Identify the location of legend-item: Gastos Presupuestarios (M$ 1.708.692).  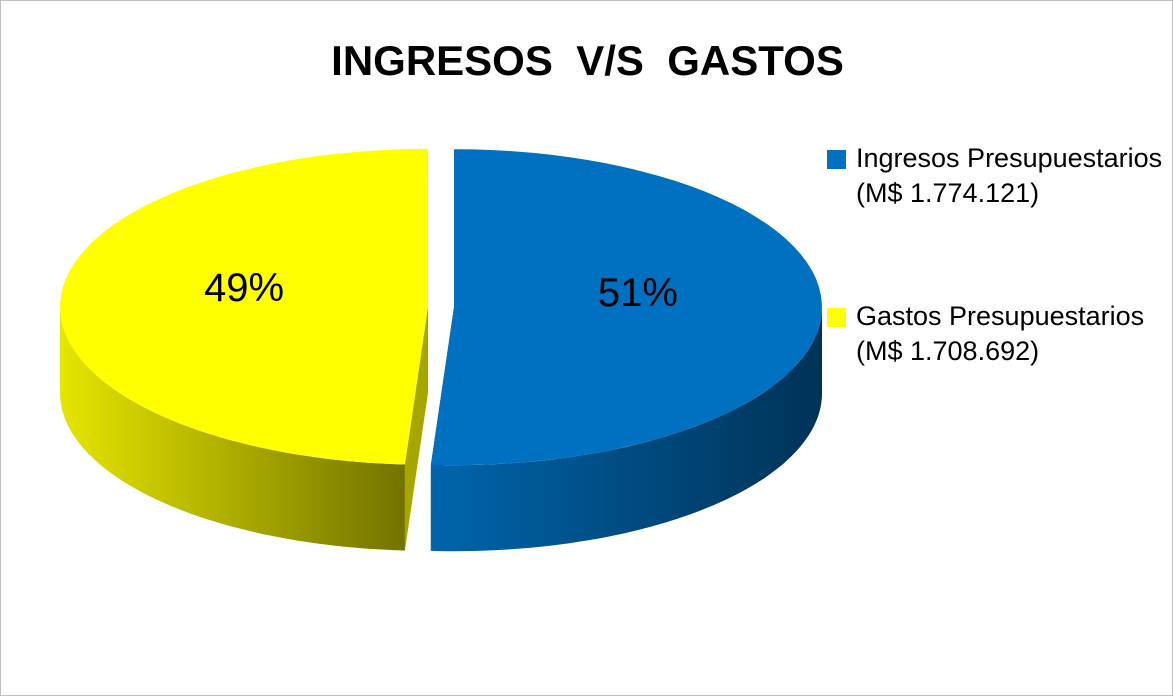
(999, 334).